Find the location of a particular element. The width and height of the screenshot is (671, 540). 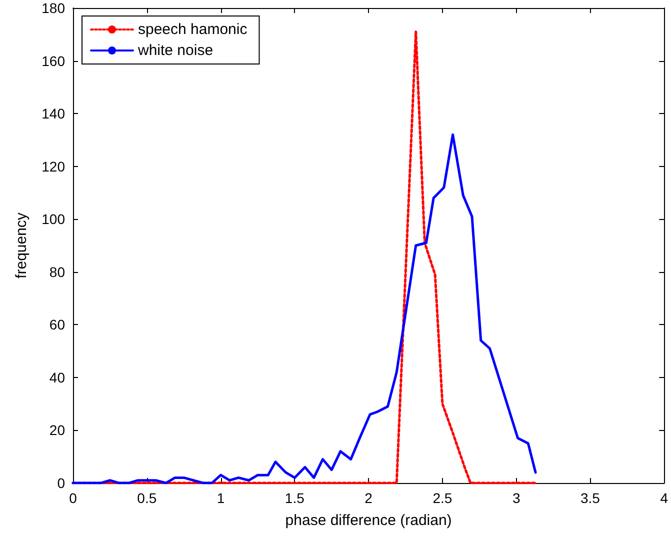

x-tick-label: 2.5 is located at coordinates (442, 498).